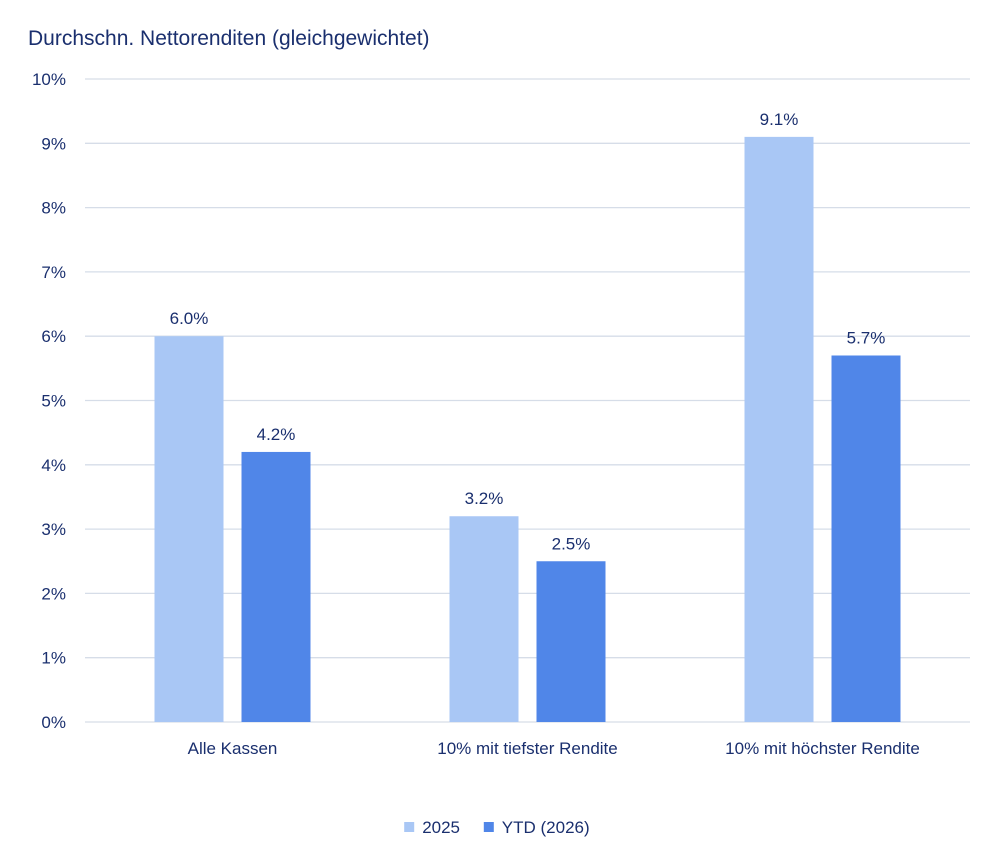  Describe the element at coordinates (53, 272) in the screenshot. I see `y-tick-label: 7%` at that location.